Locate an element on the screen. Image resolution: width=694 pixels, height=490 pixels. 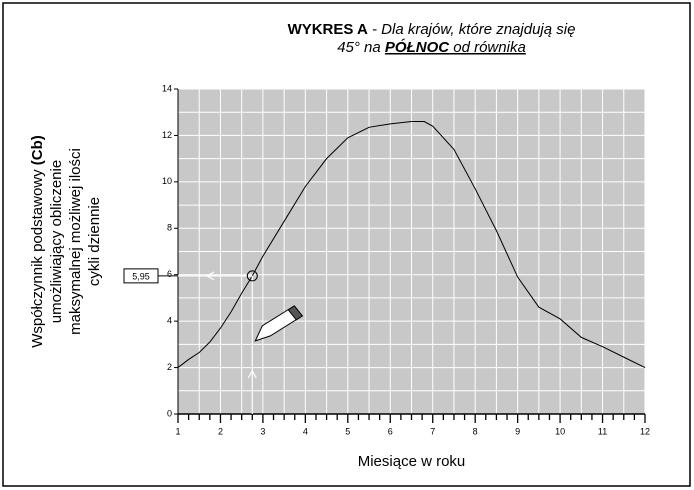
x-axis-label: Miesiące w roku is located at coordinates (412, 461).